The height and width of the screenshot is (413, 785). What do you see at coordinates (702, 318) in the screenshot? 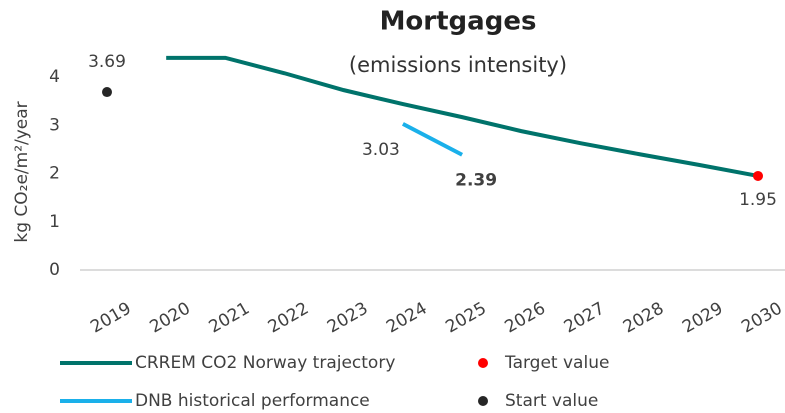
I see `x-tick-label: 2029` at bounding box center [702, 318].